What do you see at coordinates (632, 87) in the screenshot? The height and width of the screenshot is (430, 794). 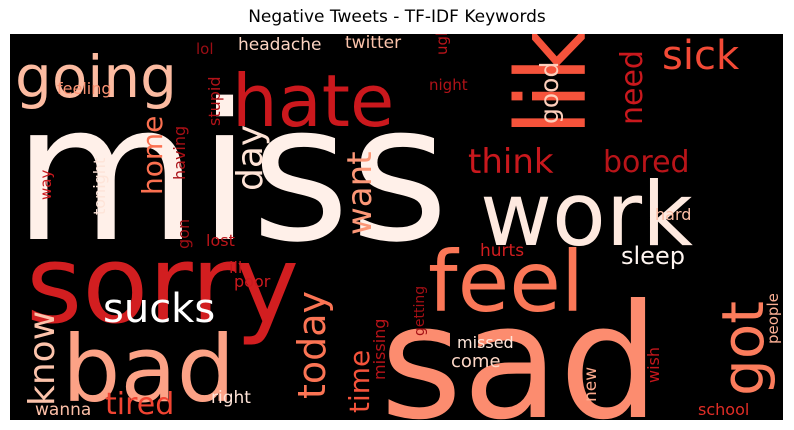 I see `word-need: need` at bounding box center [632, 87].